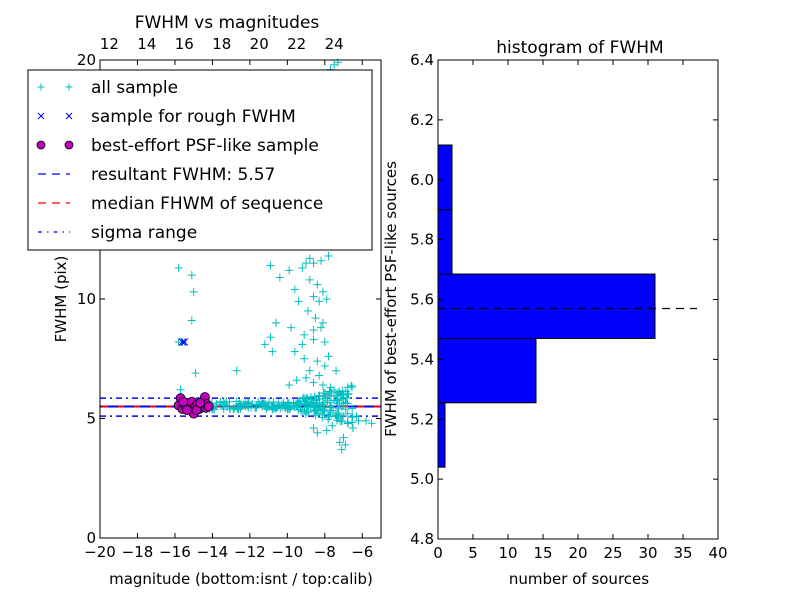  What do you see at coordinates (205, 146) in the screenshot?
I see `legend-label: best-effort PSF-like sample` at bounding box center [205, 146].